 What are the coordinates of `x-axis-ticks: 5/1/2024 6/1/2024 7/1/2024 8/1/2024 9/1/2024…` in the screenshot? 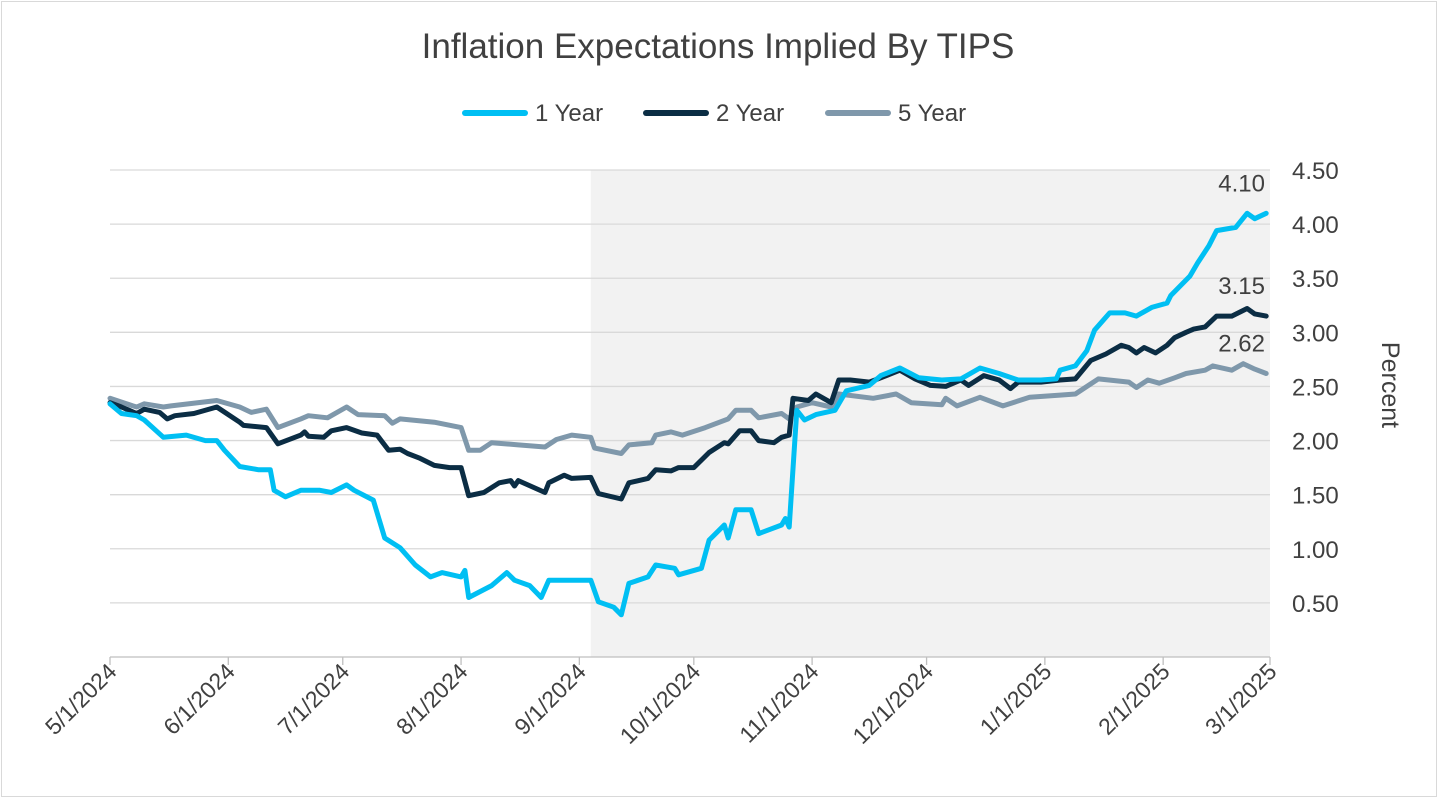 It's located at (661, 703).